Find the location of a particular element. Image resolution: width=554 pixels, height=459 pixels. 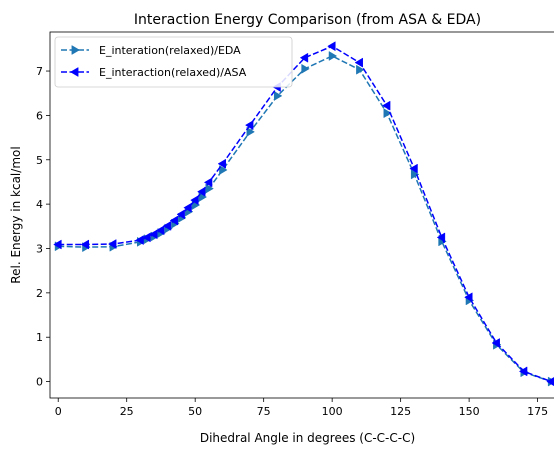

x-tick-label: 175 is located at coordinates (537, 411).